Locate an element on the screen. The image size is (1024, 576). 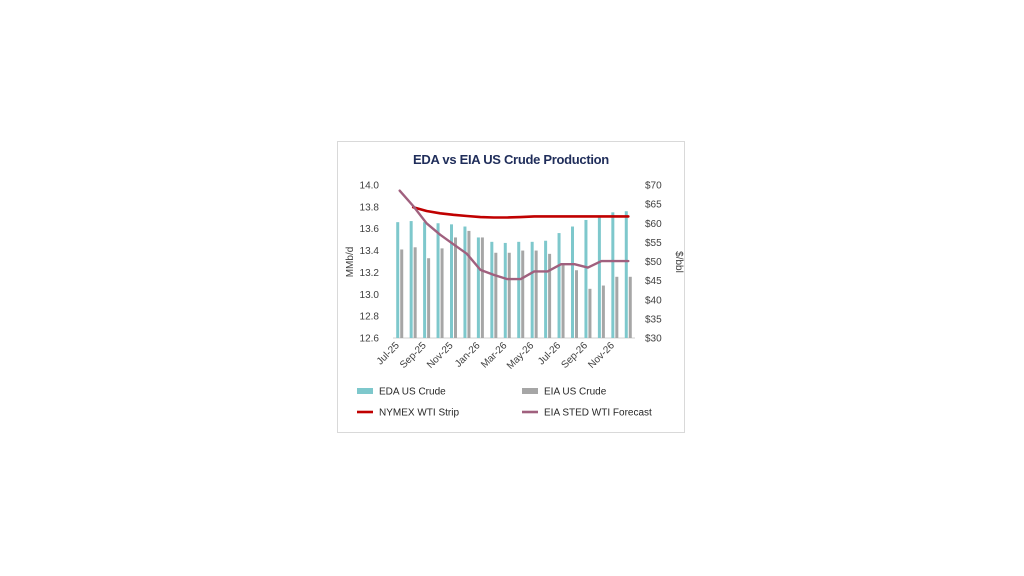
x-tick-label: Nov-25 is located at coordinates (440, 355).